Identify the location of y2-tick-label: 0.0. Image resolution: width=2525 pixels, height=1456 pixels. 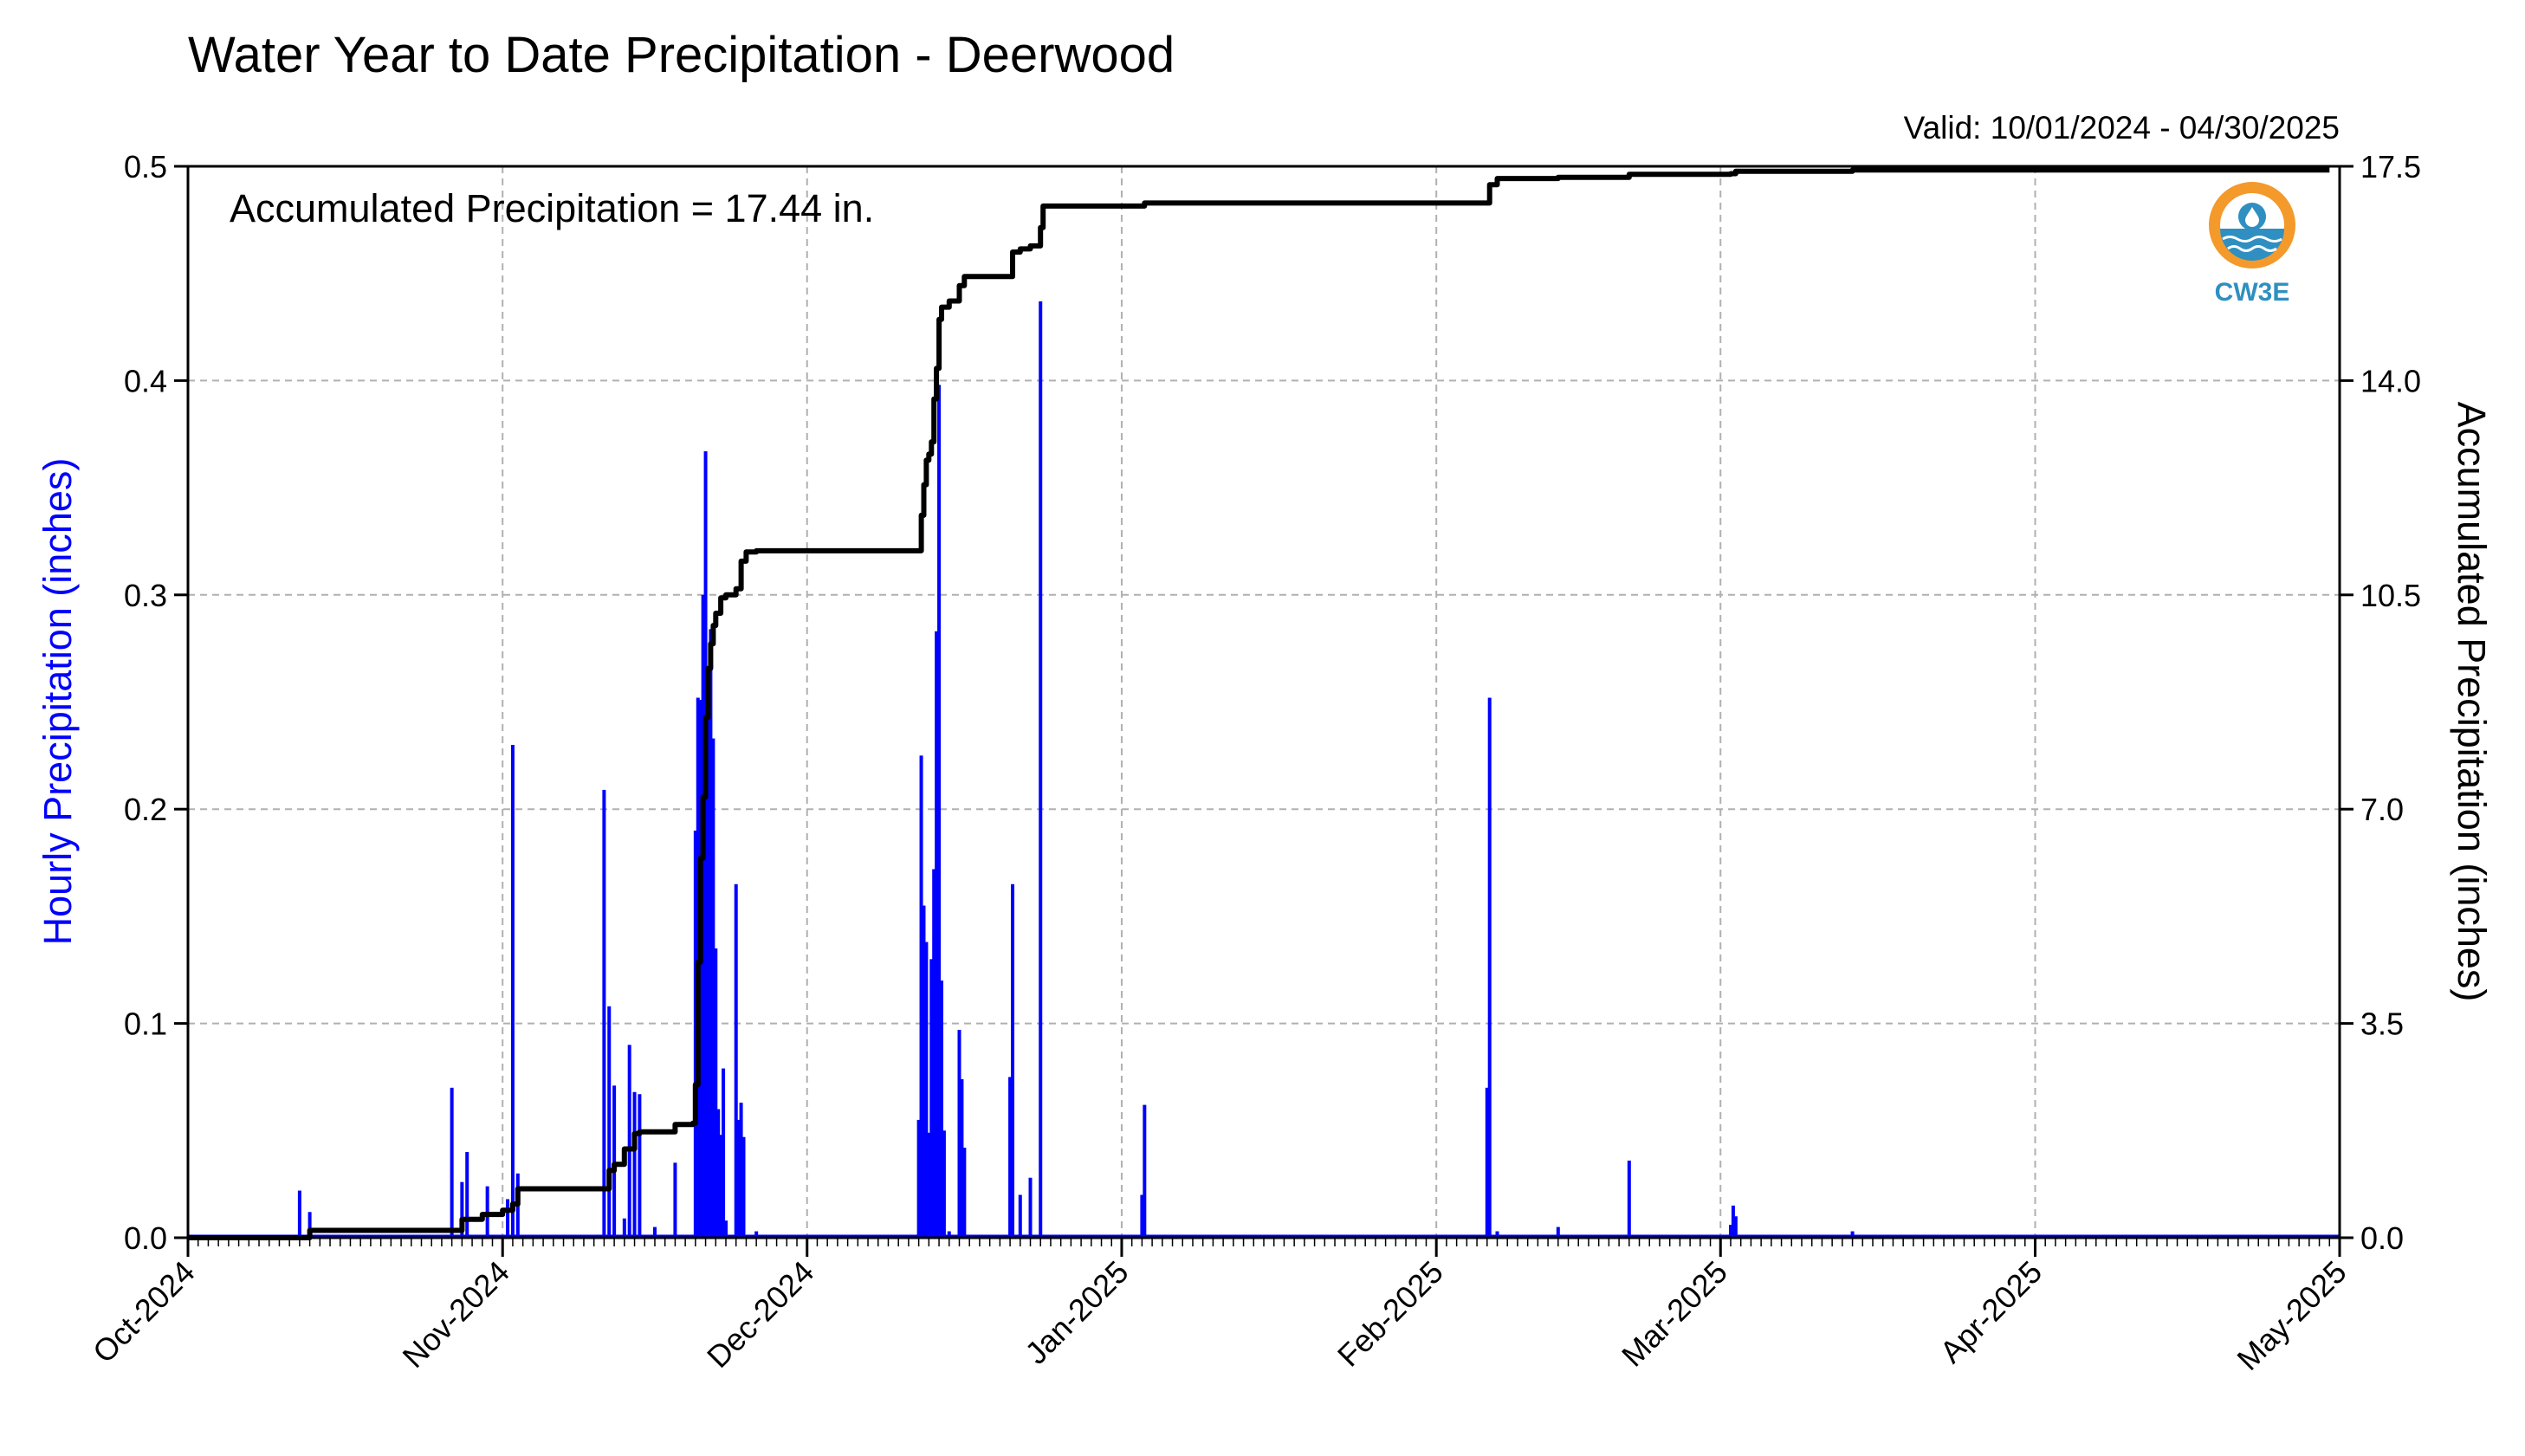
(2382, 1238).